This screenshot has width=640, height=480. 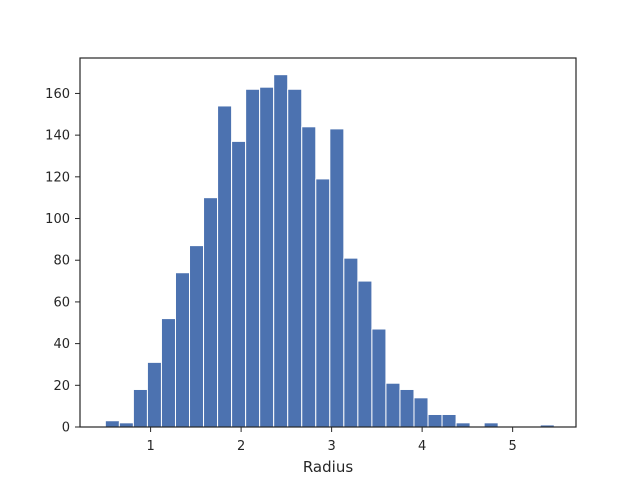 What do you see at coordinates (422, 446) in the screenshot?
I see `x-tick-label: 4` at bounding box center [422, 446].